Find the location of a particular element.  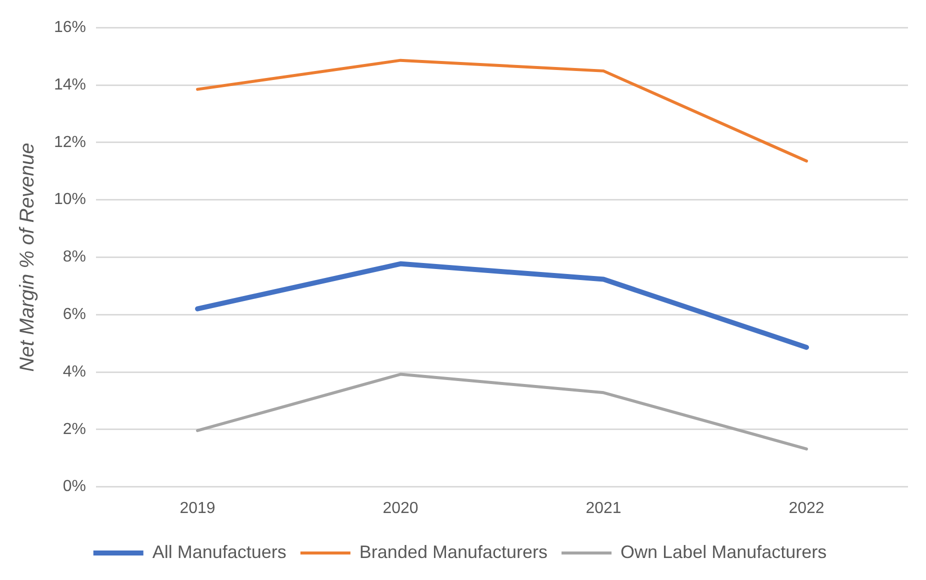

y-tick-label: 4% is located at coordinates (74, 371).